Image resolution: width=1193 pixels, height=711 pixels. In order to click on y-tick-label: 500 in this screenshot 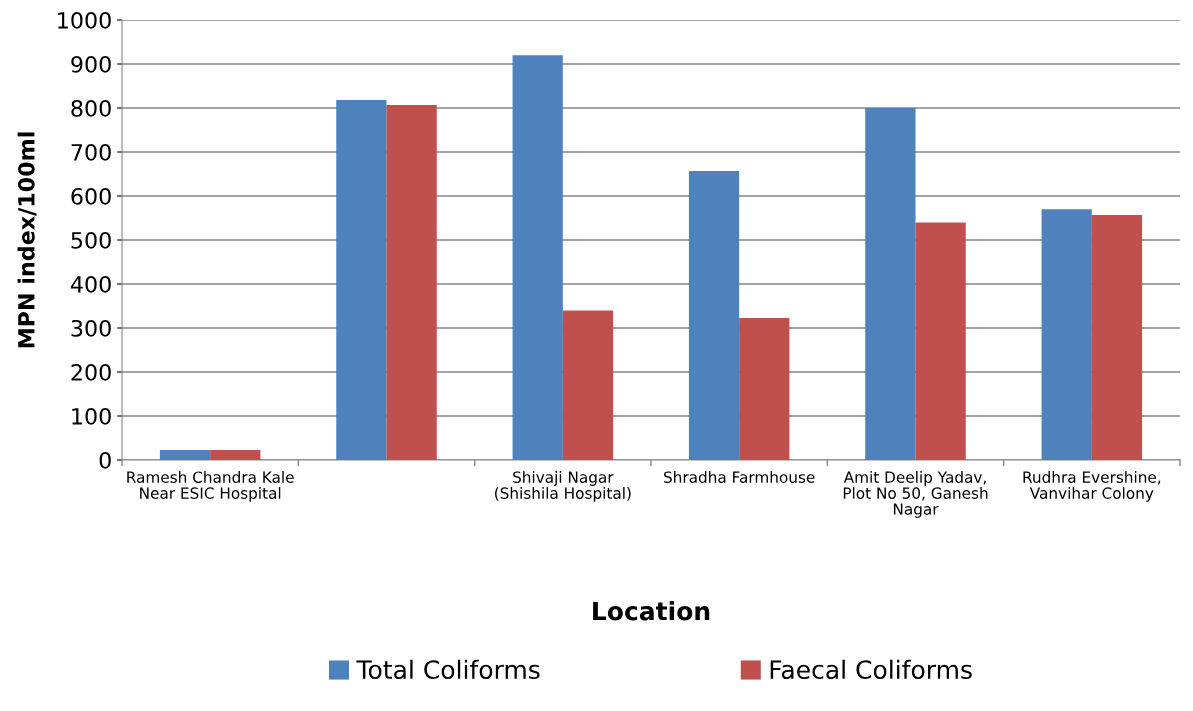, I will do `click(91, 240)`.